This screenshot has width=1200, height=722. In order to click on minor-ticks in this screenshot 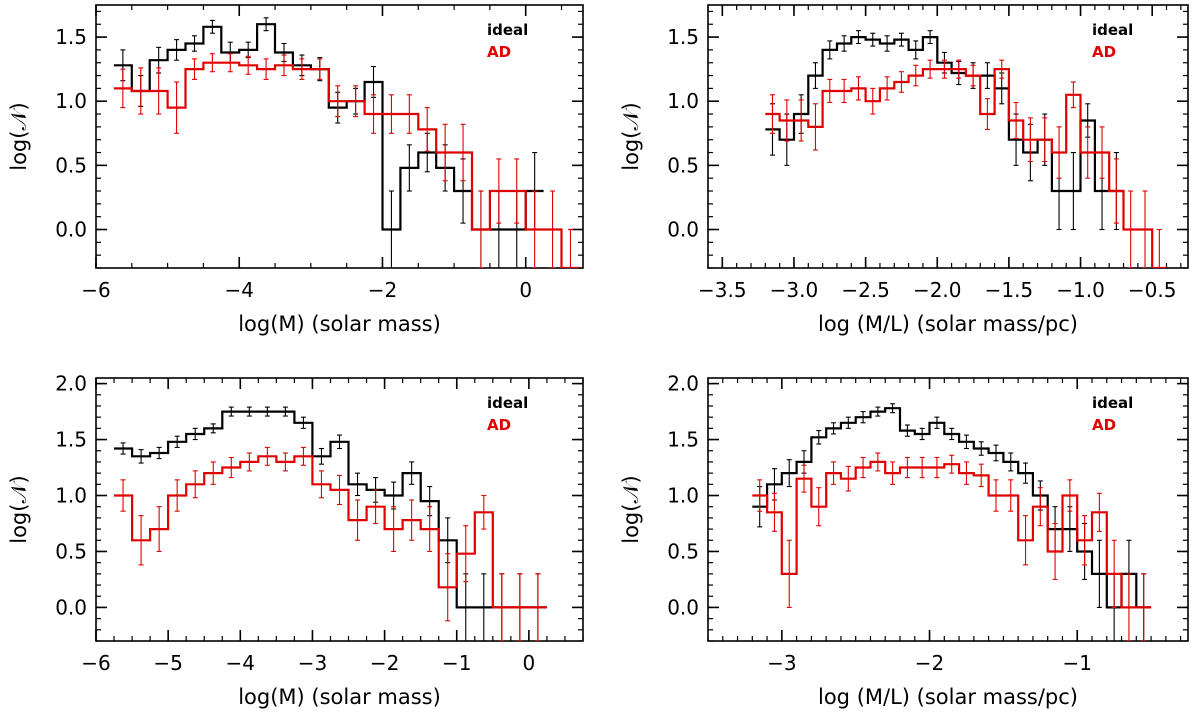, I will do `click(947, 137)`.